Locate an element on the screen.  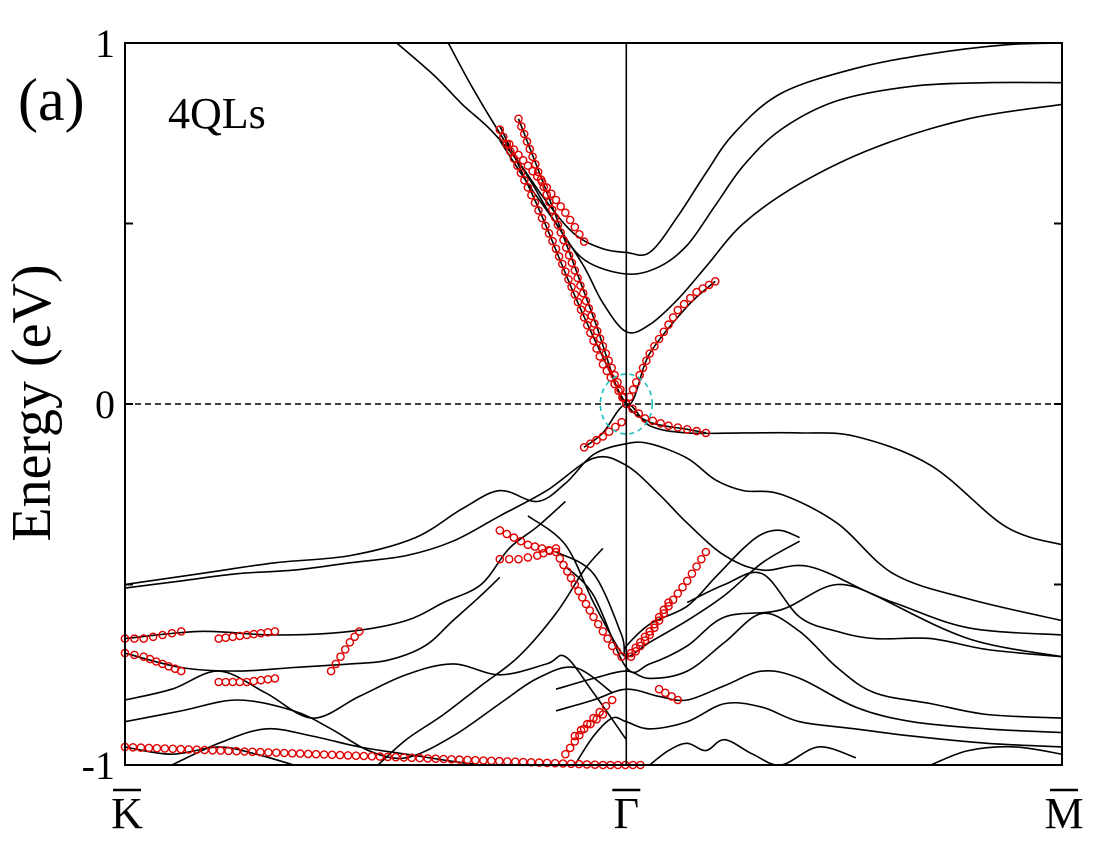
y-tick-label: -1 is located at coordinates (98, 765).